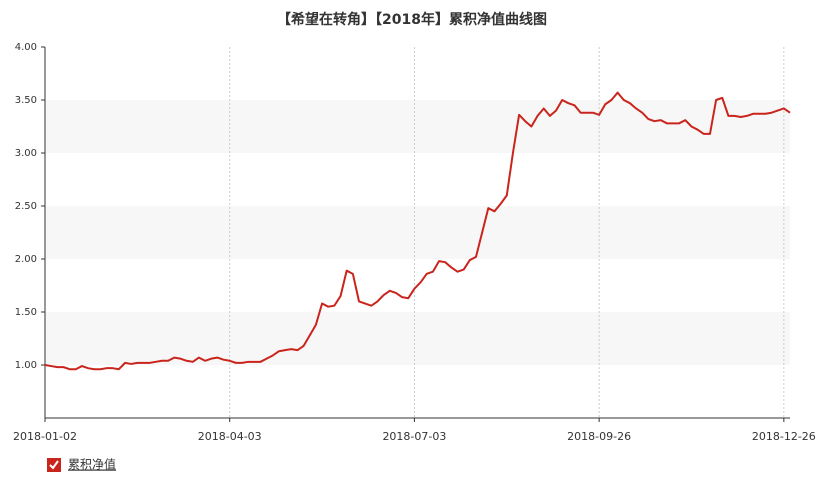 This screenshot has width=825, height=481. I want to click on x-tick-label: 2018-12-26, so click(784, 436).